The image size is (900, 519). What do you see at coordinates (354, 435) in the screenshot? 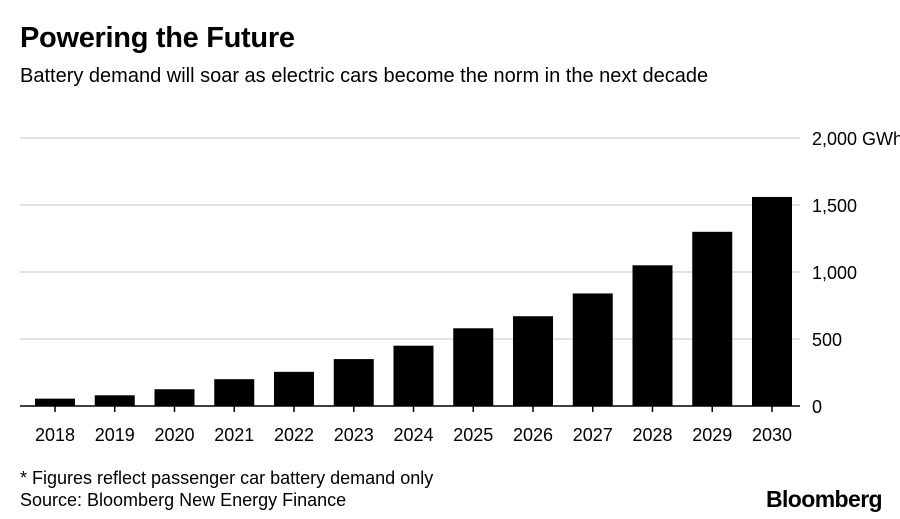
I see `x-tick-label: 2023` at bounding box center [354, 435].